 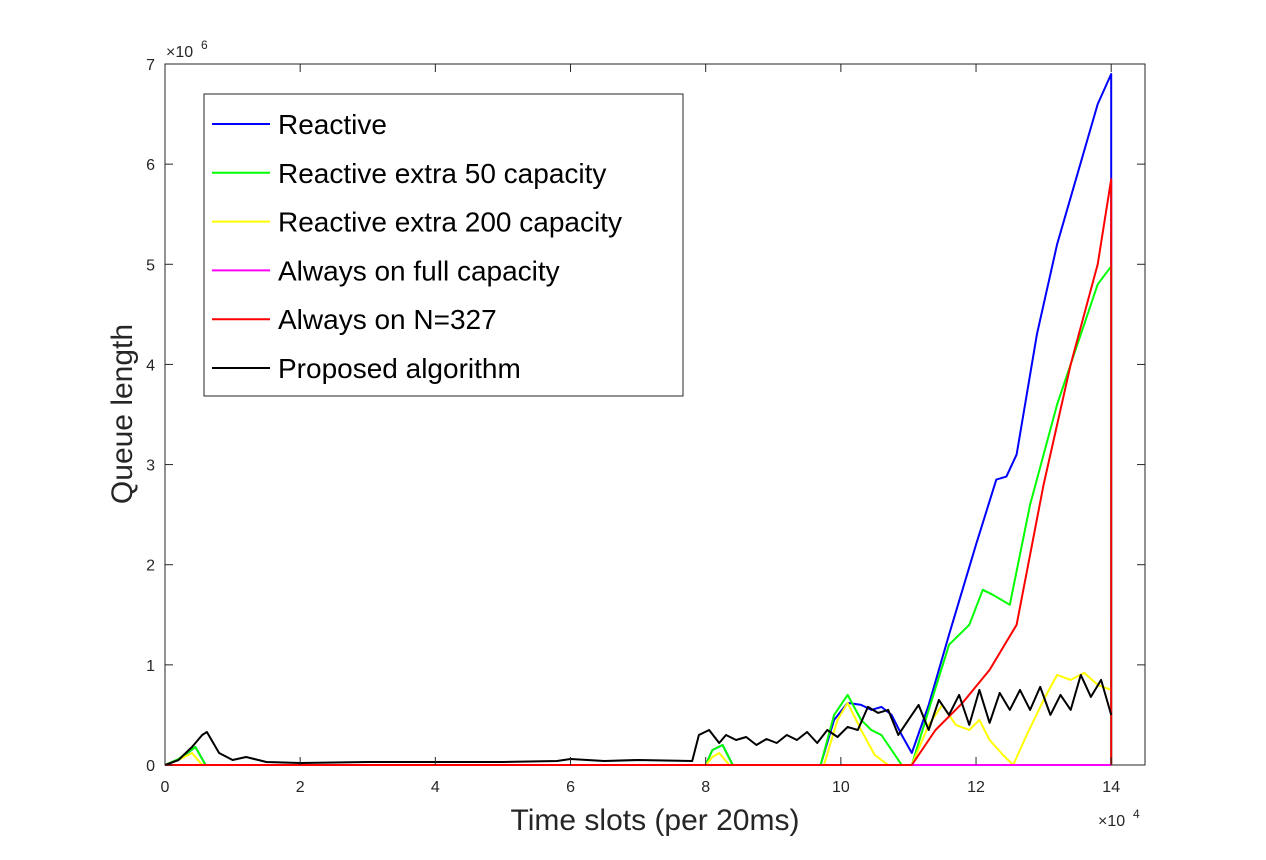 I want to click on x-axis-label: Time slots (per 20ms), so click(x=655, y=820).